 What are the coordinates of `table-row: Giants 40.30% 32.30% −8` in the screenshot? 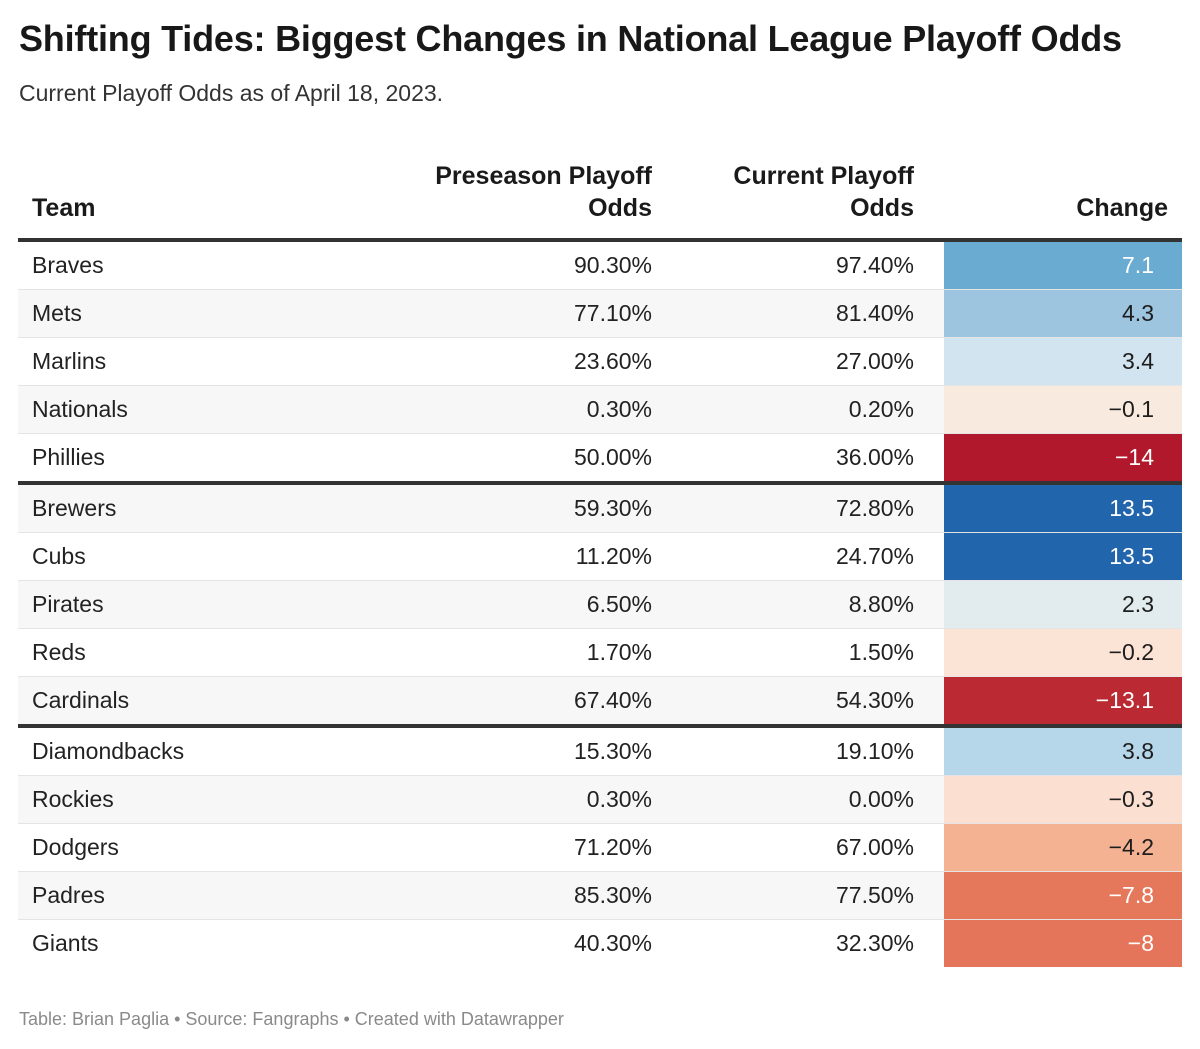 It's located at (600, 943).